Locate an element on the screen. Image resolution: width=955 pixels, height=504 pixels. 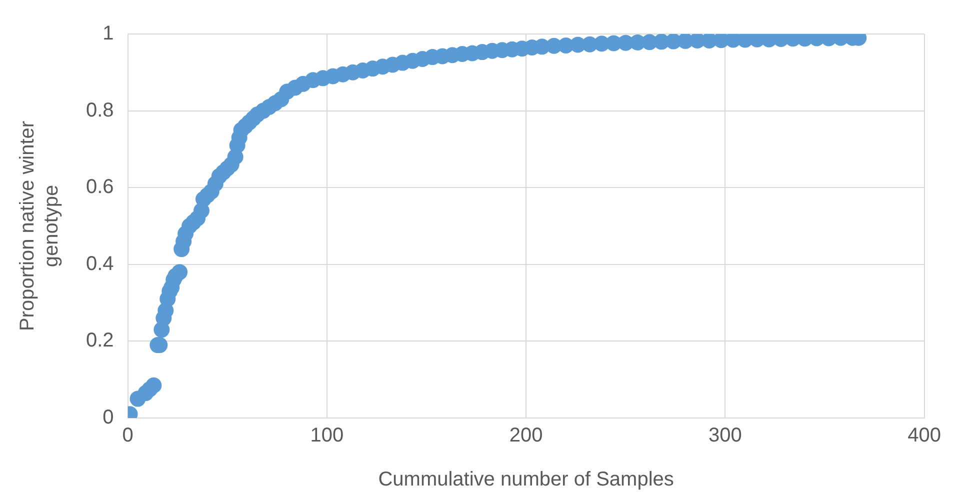
y-axis-title: Proportion native winter genotype is located at coordinates (39, 226).